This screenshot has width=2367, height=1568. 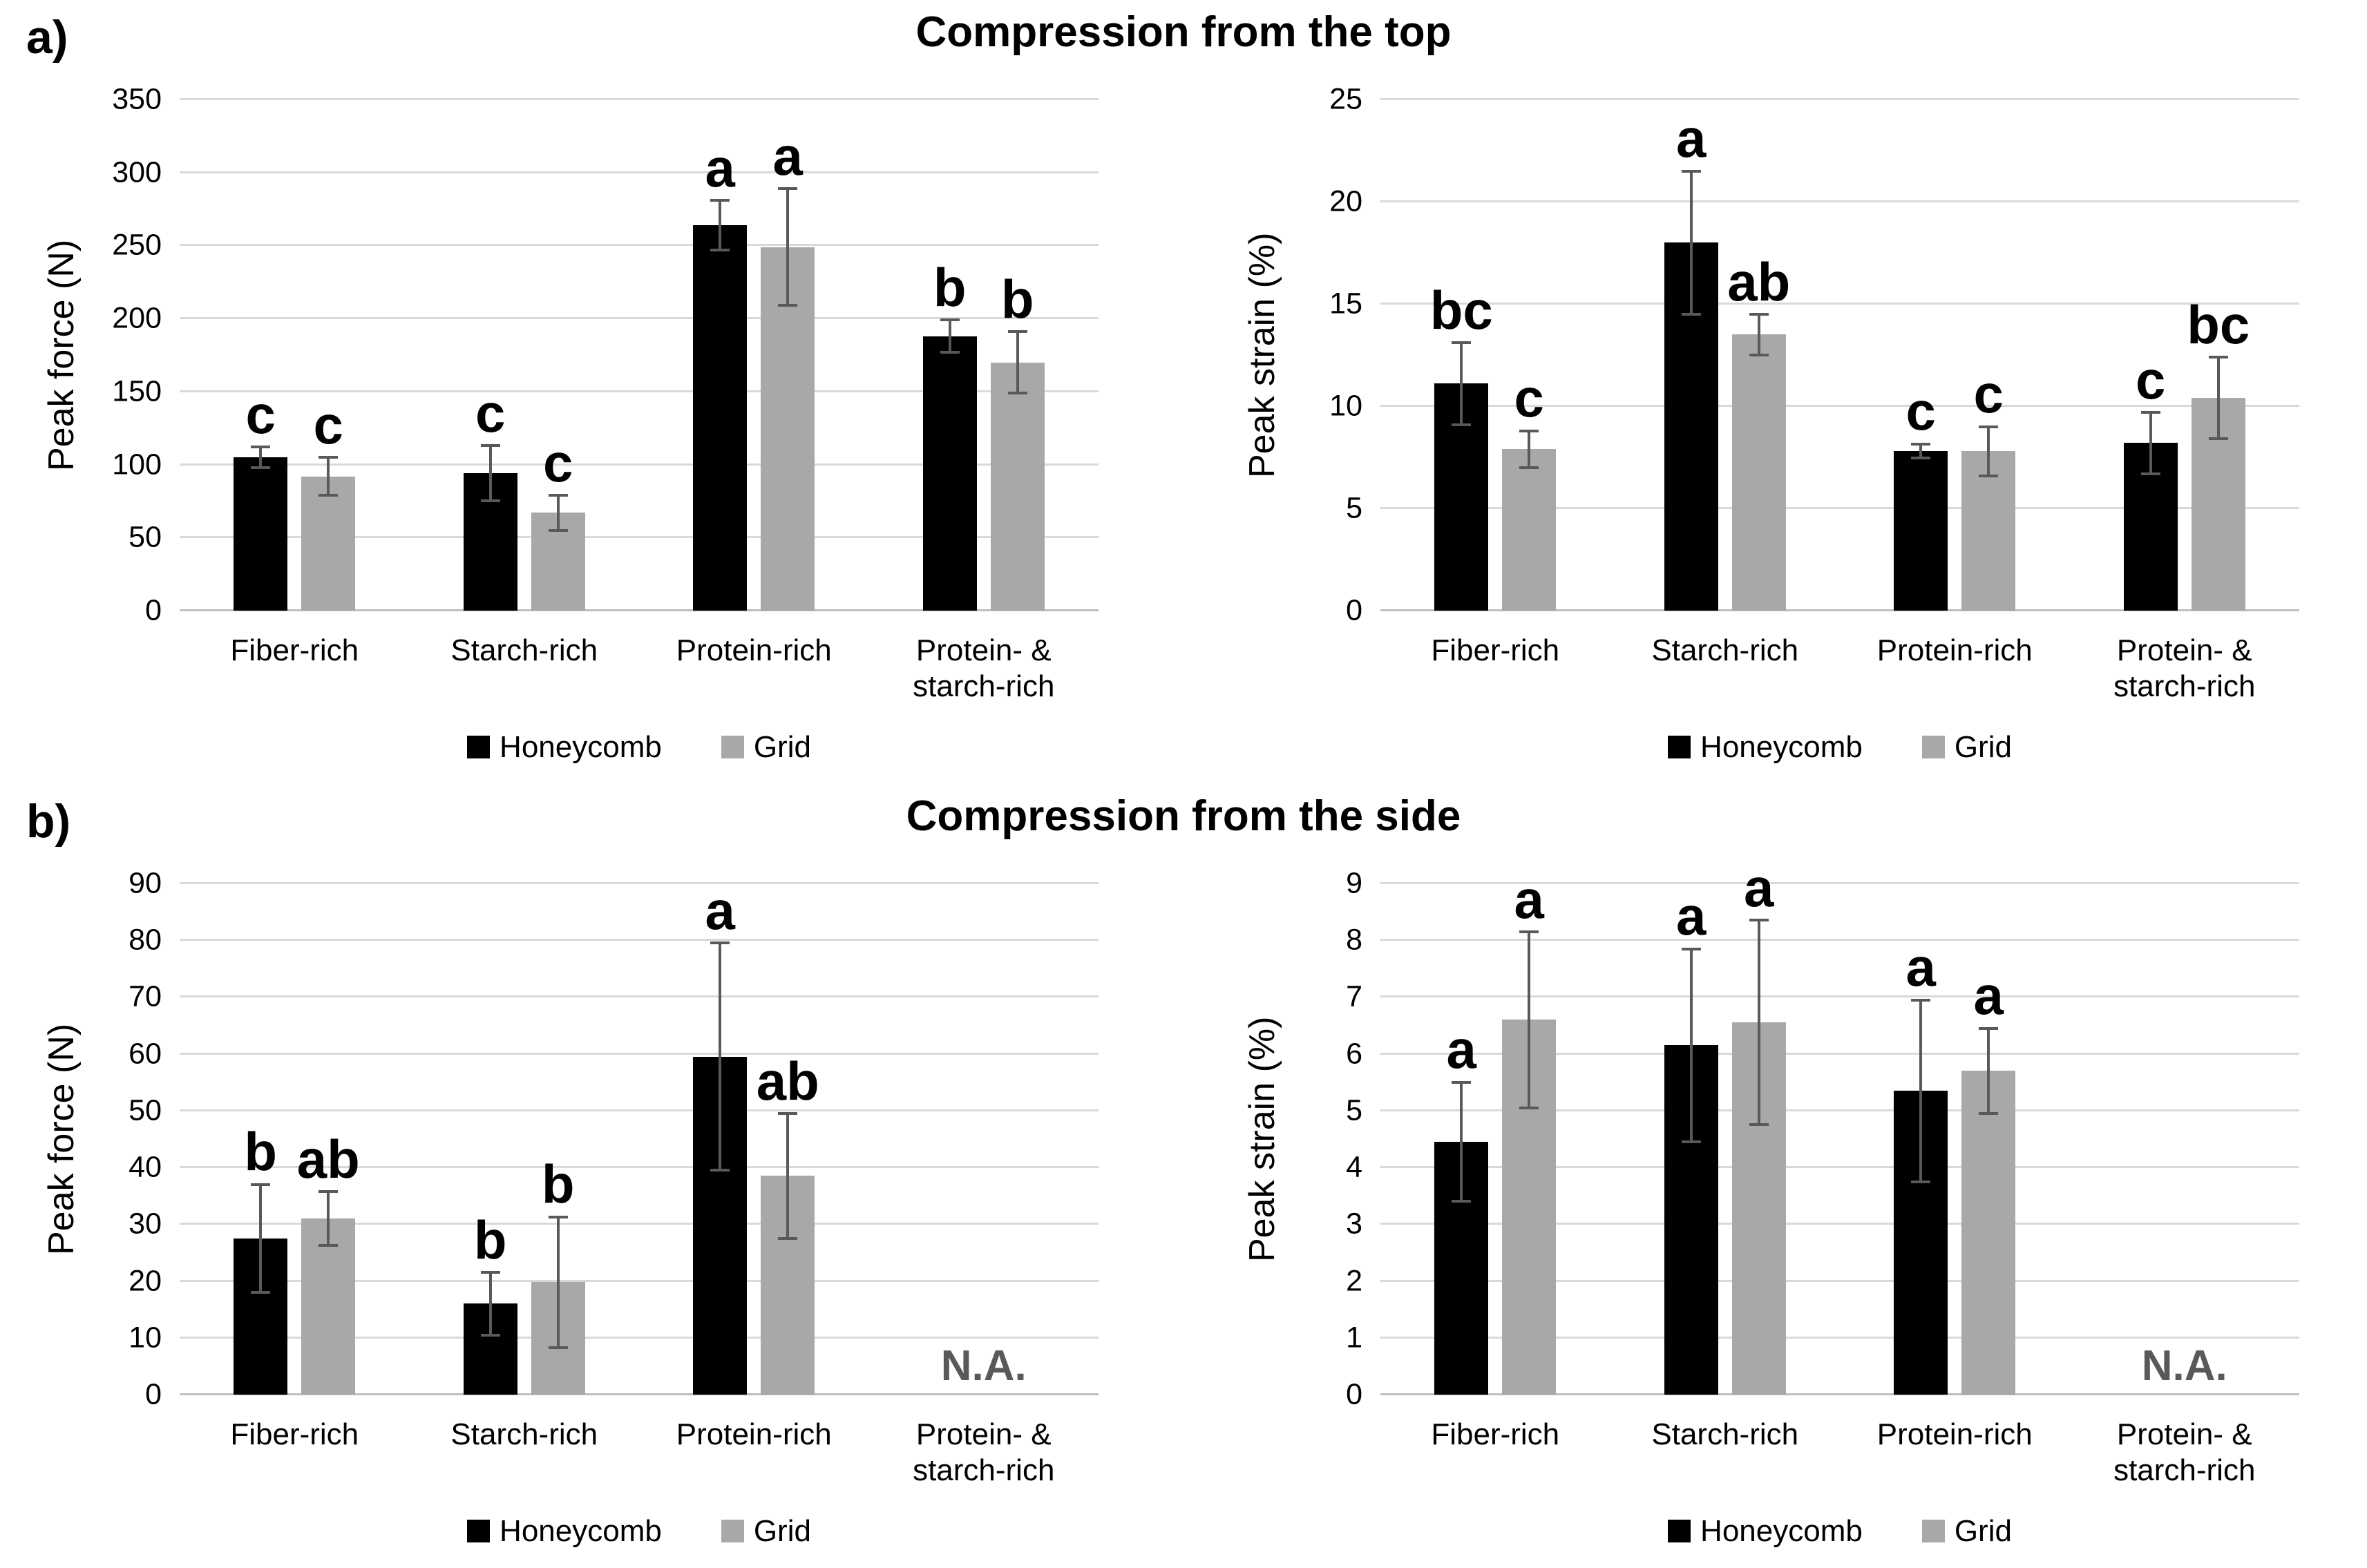 I want to click on legend-item-honeycomb: Honeycomb, so click(x=1765, y=747).